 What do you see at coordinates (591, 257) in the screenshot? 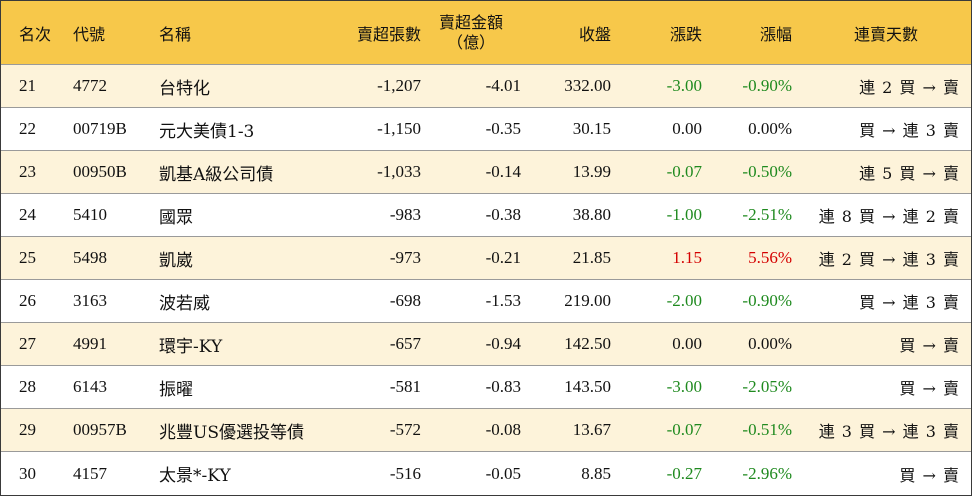
I see `close-price-cell: 21.85` at bounding box center [591, 257].